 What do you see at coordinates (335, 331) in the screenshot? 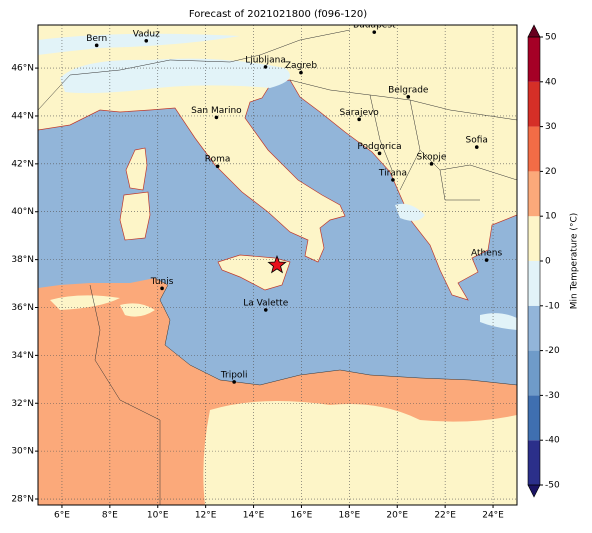
I see `coastline` at bounding box center [335, 331].